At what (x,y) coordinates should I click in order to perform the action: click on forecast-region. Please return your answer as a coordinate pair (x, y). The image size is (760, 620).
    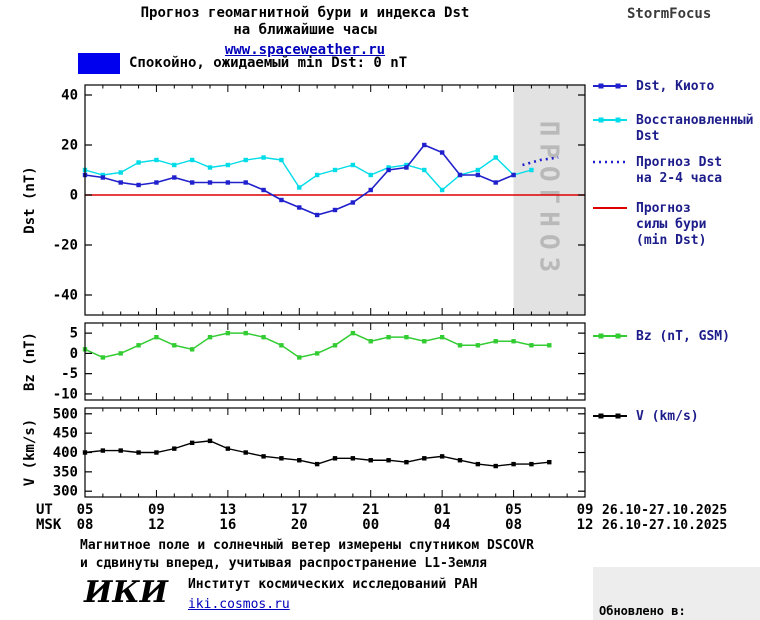
    Looking at the image, I should click on (549, 200).